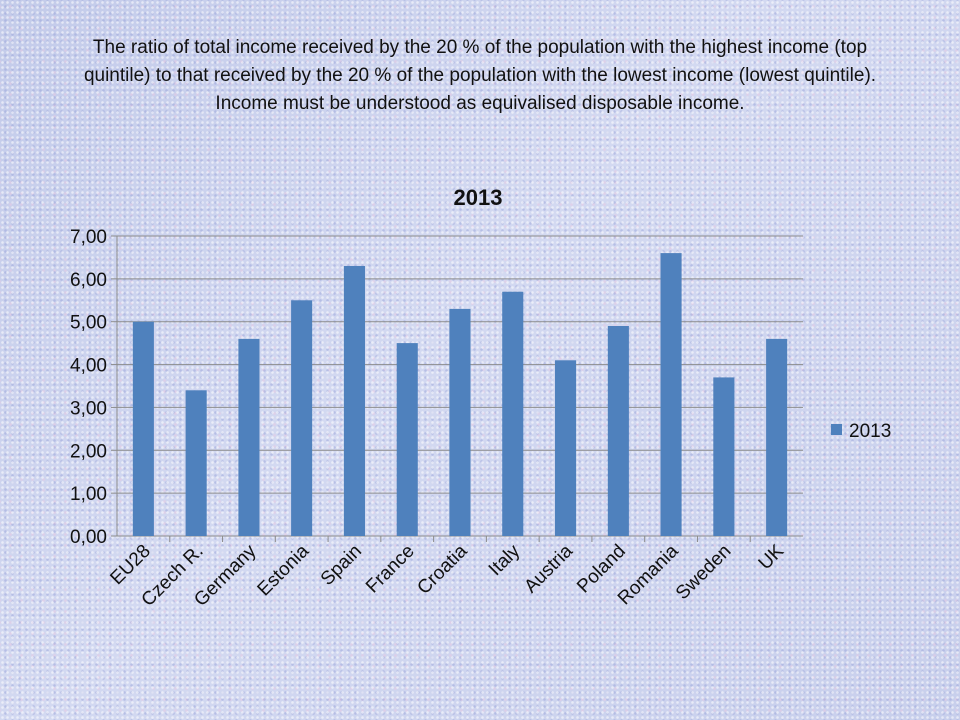 The width and height of the screenshot is (960, 720). Describe the element at coordinates (143, 428) in the screenshot. I see `bar-eu28` at that location.